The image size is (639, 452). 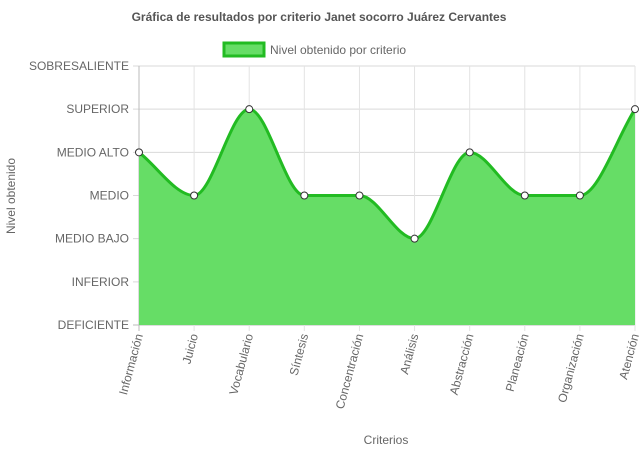 I want to click on legend: Nivel obtenido por criterio, so click(x=314, y=49).